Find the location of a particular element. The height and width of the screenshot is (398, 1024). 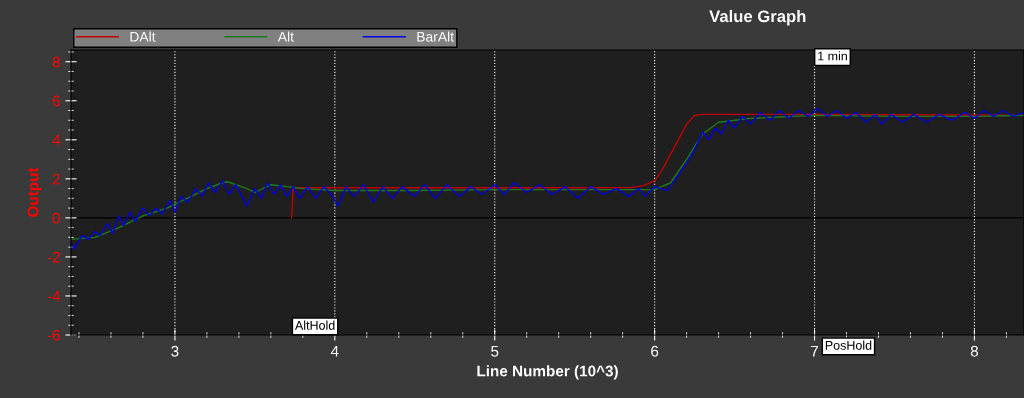

legend-label: Alt is located at coordinates (285, 36).